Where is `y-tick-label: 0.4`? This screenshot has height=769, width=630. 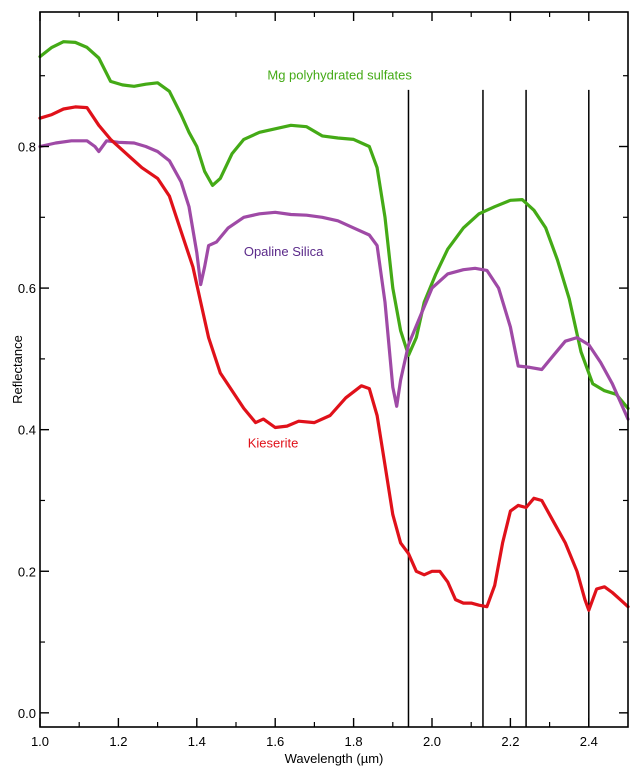
y-tick-label: 0.4 is located at coordinates (27, 430).